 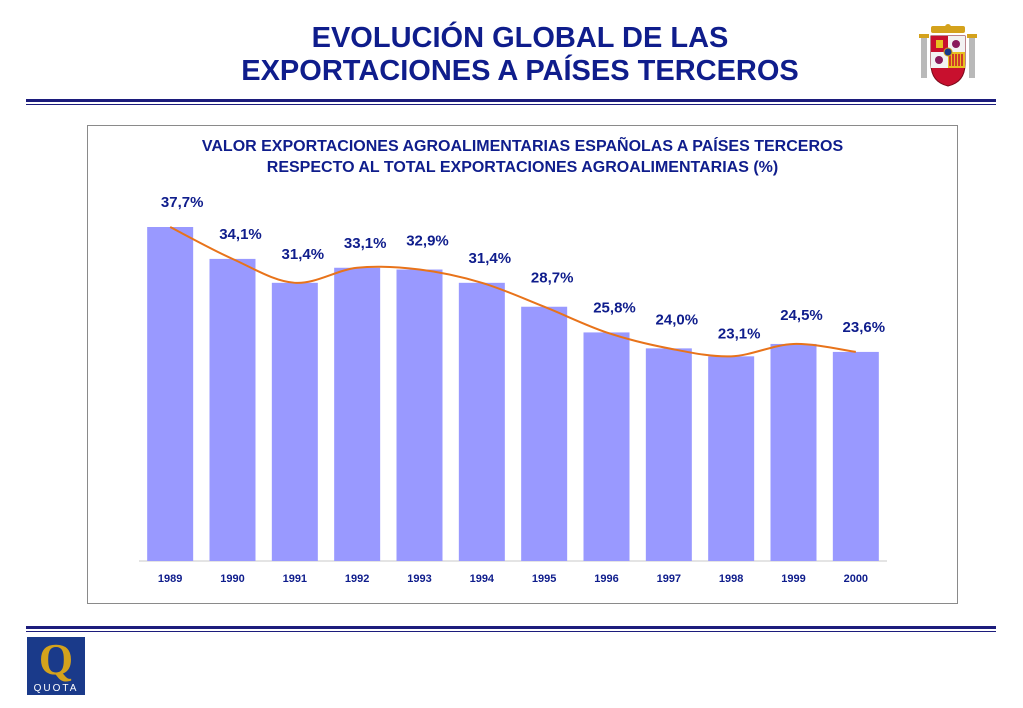 What do you see at coordinates (182, 202) in the screenshot?
I see `data-label-1989: 37,7%` at bounding box center [182, 202].